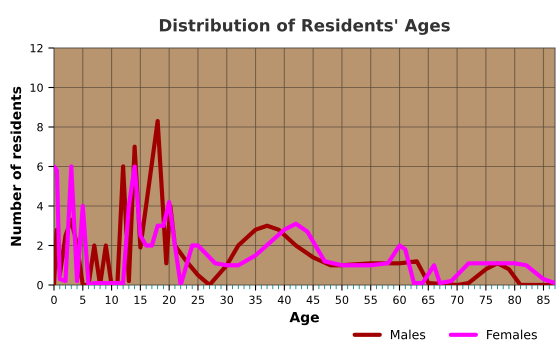  Describe the element at coordinates (512, 335) in the screenshot. I see `legend-label: Females` at that location.